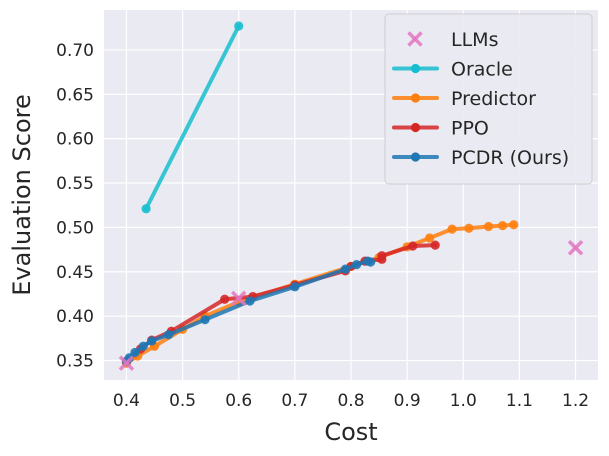  I want to click on oracle-line, so click(192, 117).